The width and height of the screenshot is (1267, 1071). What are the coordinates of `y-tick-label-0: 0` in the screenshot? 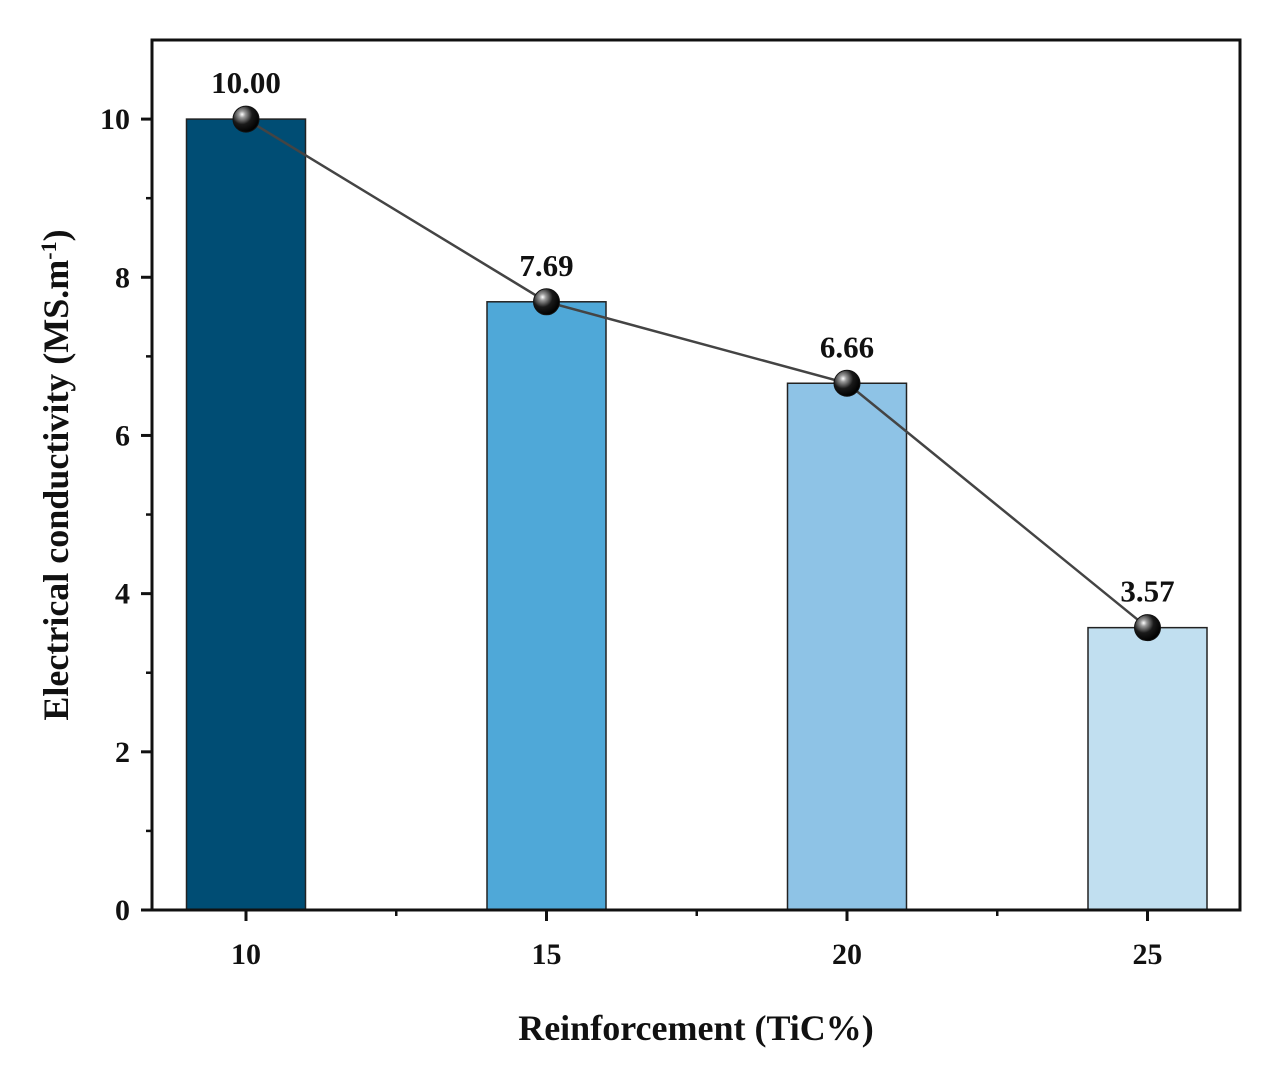 It's located at (122, 910).